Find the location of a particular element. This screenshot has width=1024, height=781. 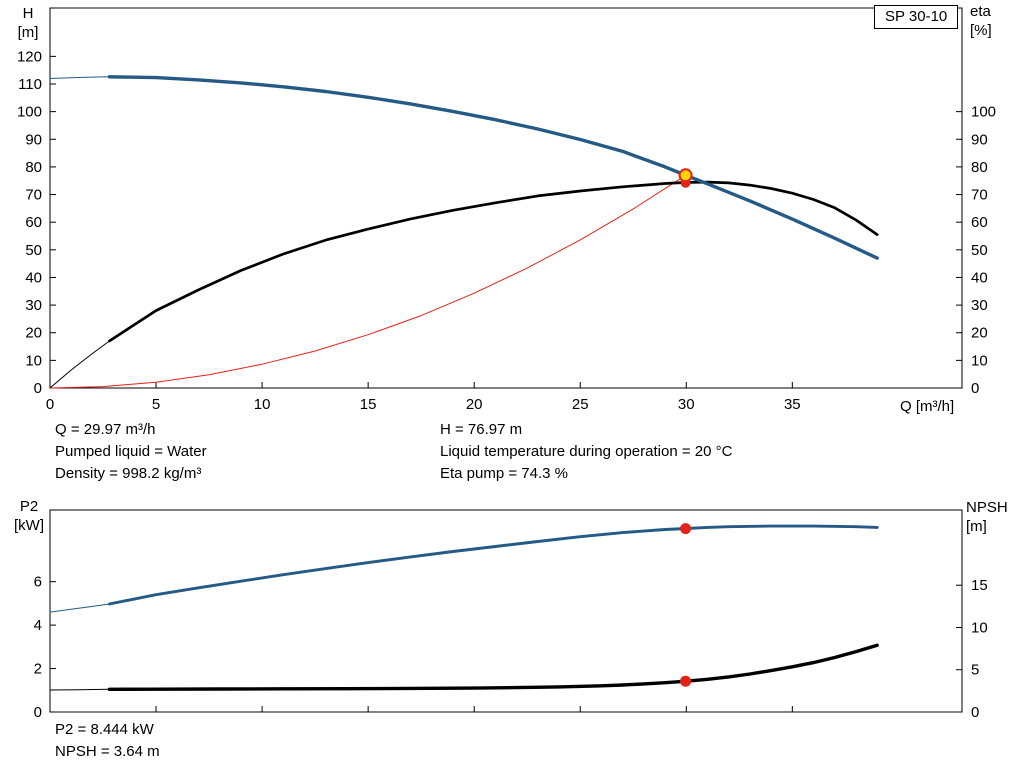

left-axis-tick-label: 80 is located at coordinates (33, 167).